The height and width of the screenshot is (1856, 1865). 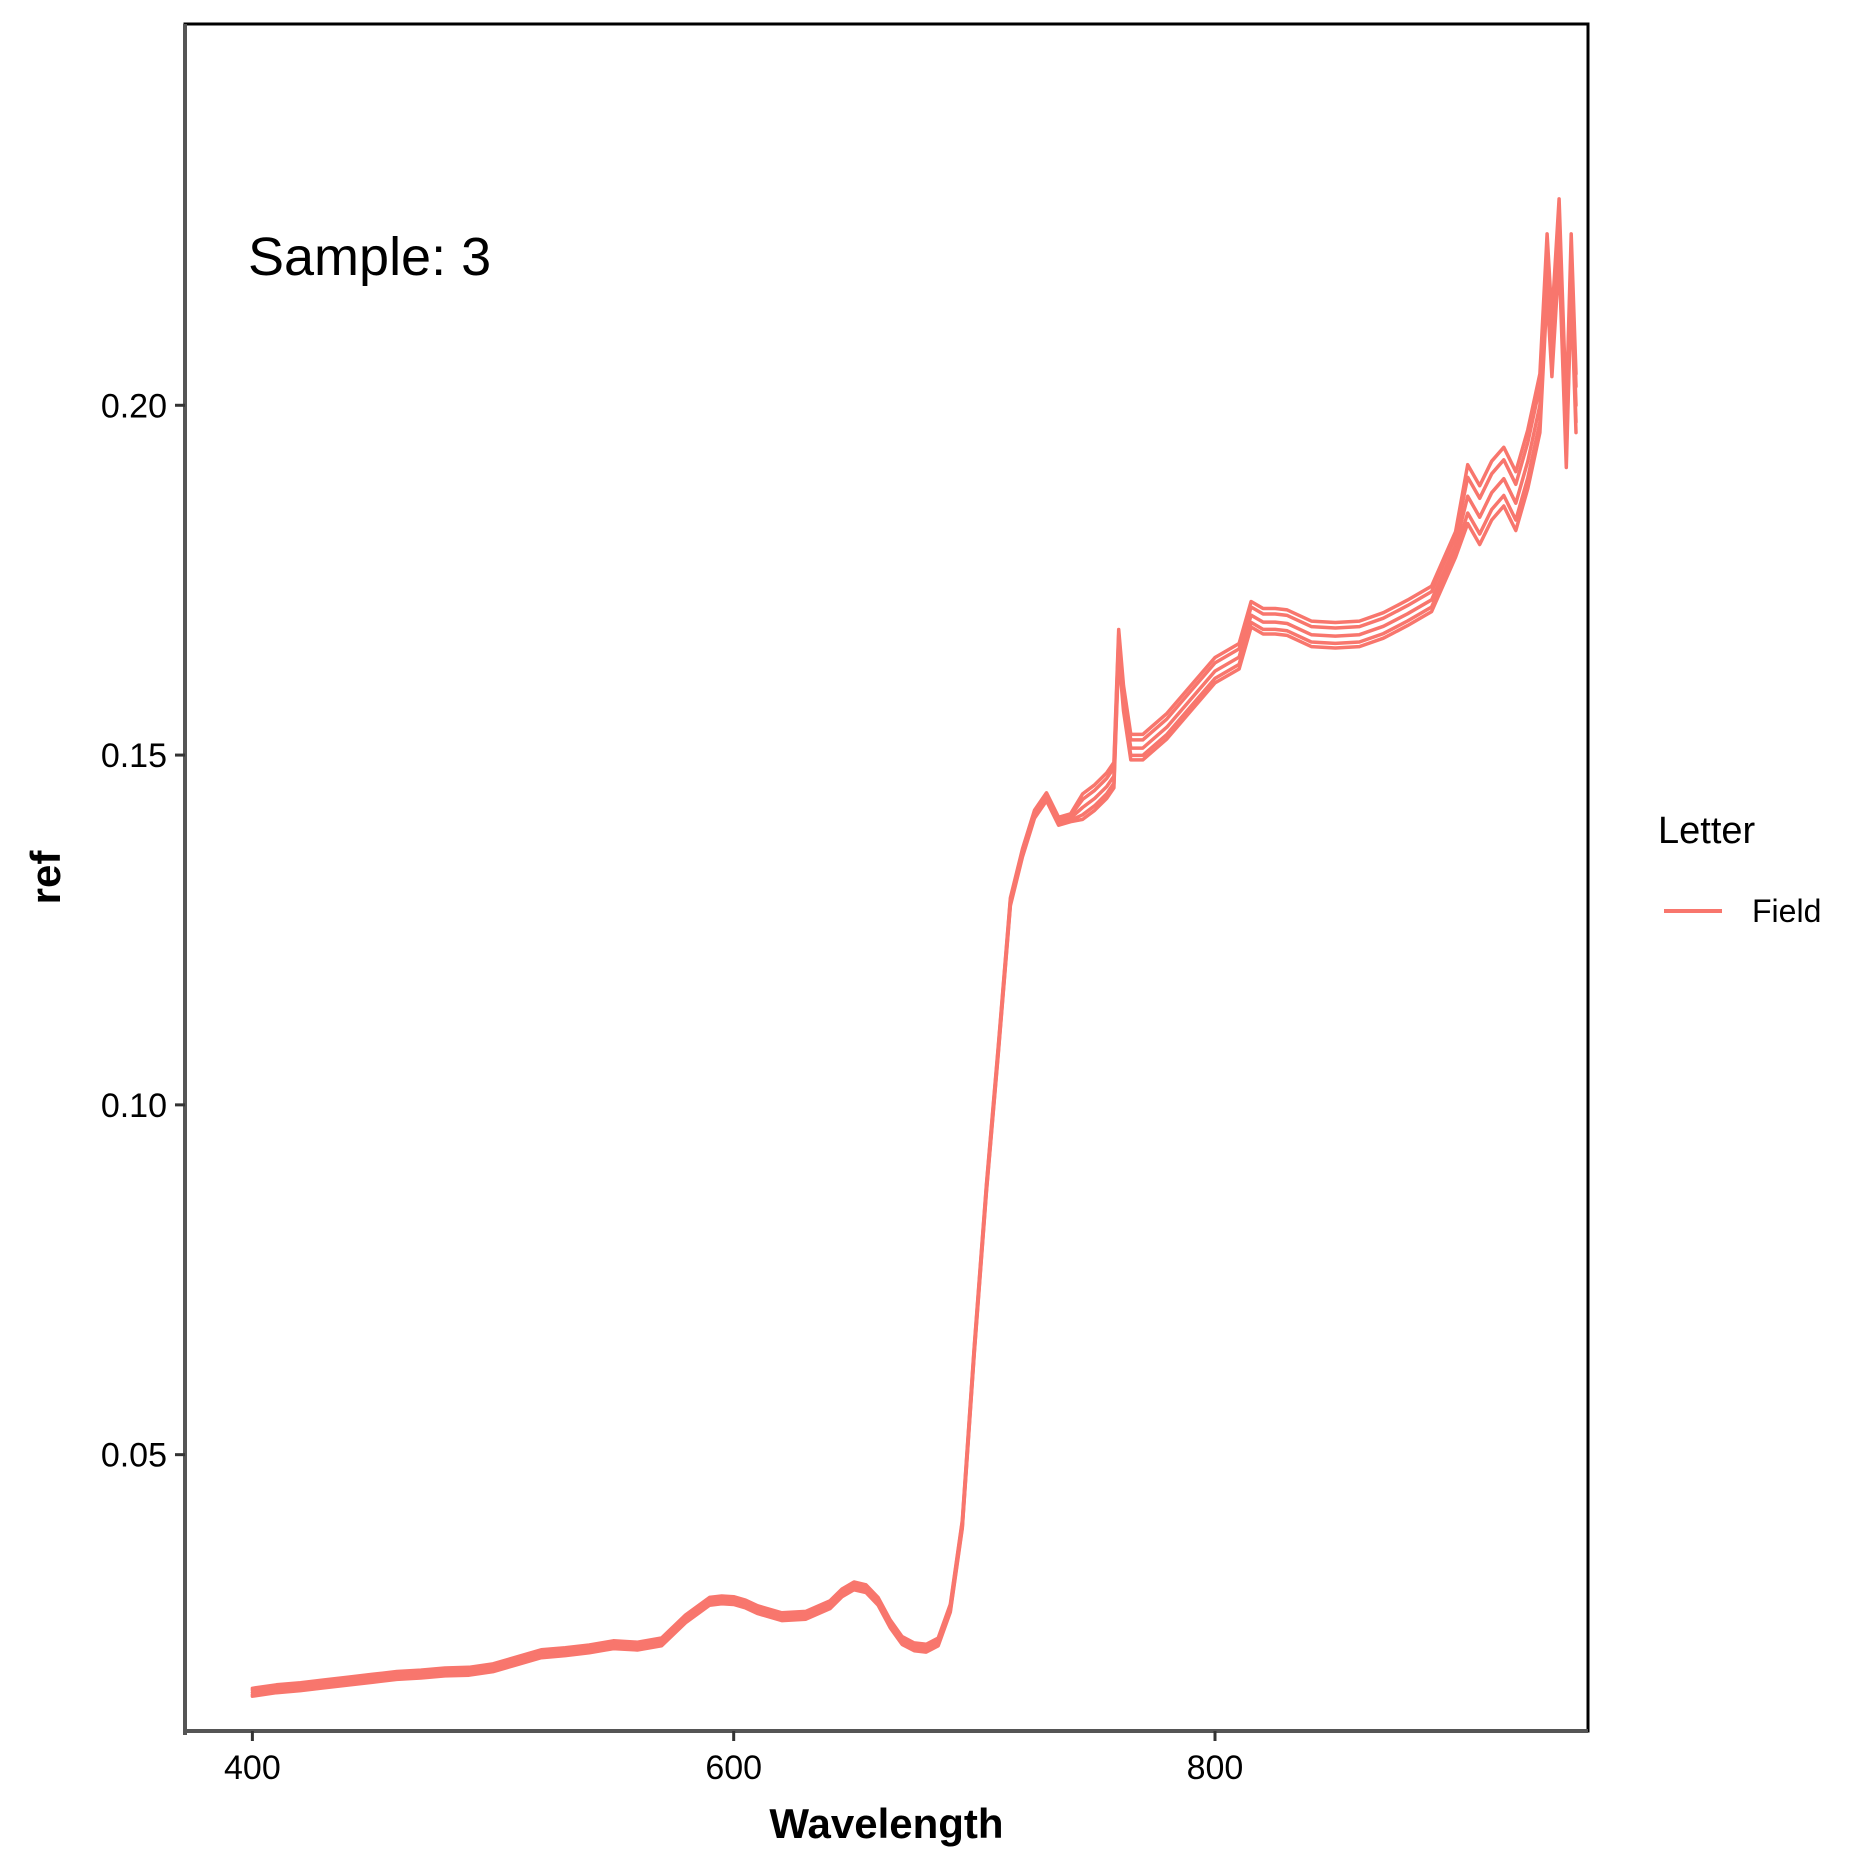 I want to click on x-axis: 400 600 800, so click(x=886, y=1758).